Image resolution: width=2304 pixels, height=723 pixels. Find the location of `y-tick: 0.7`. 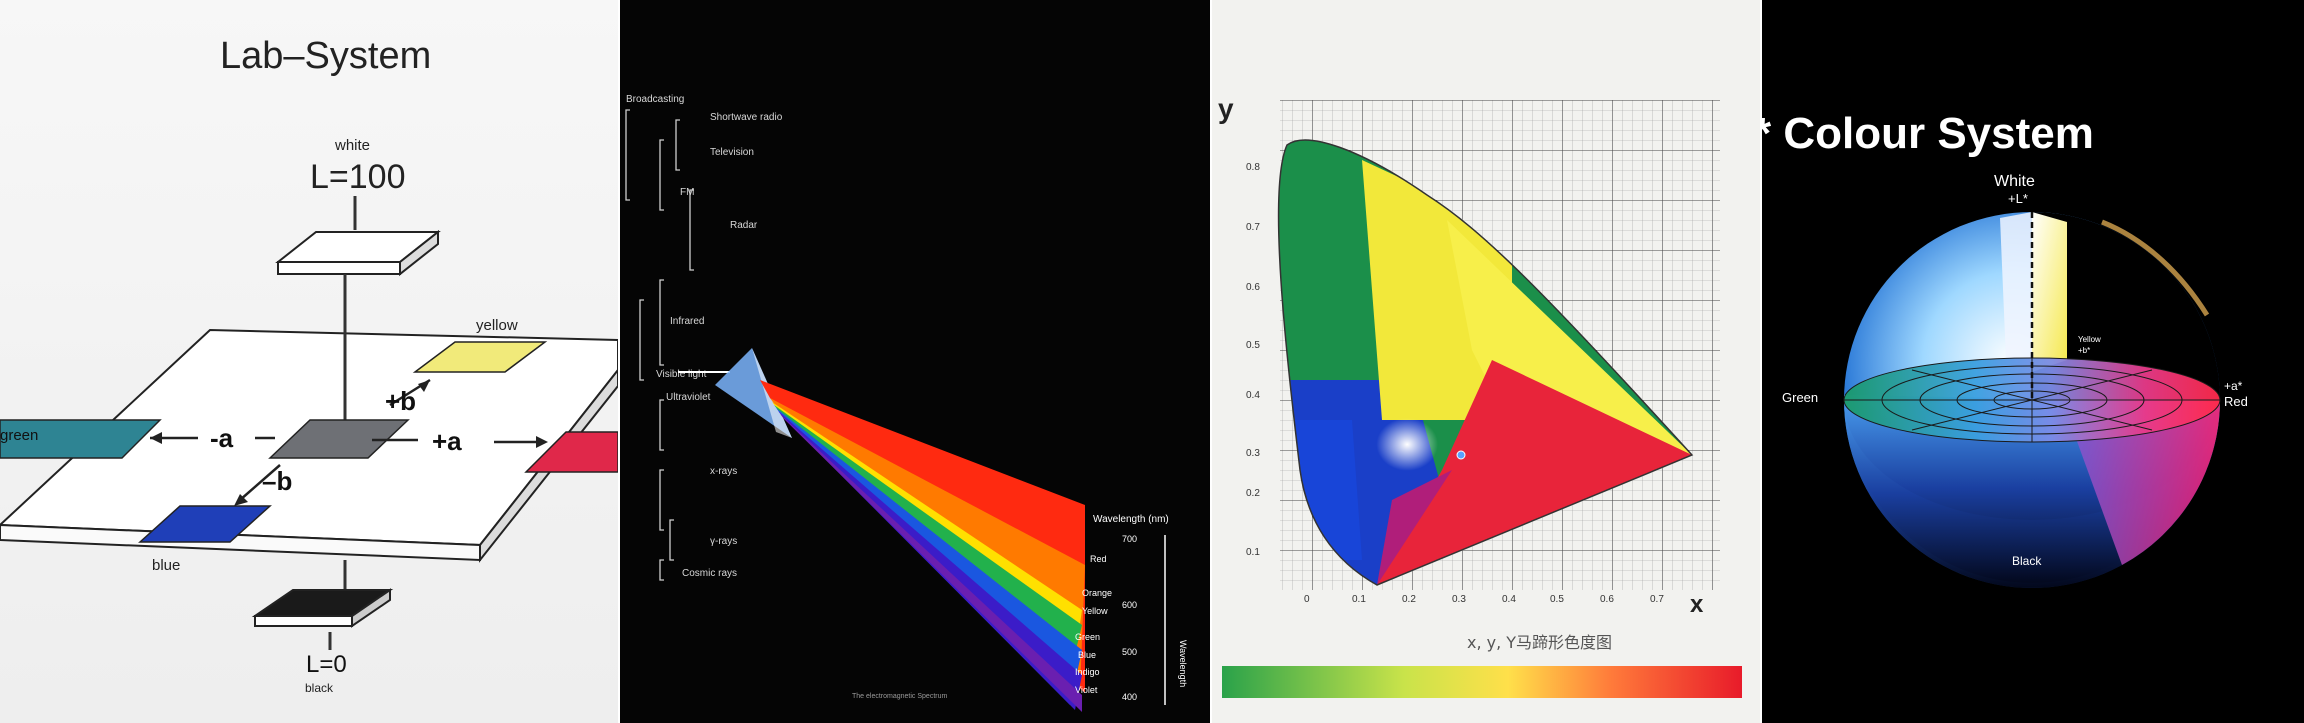

y-tick: 0.7 is located at coordinates (1253, 227).